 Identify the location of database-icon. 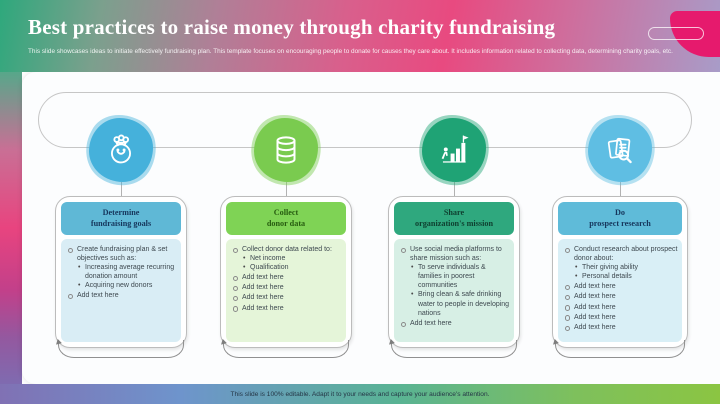
(286, 150).